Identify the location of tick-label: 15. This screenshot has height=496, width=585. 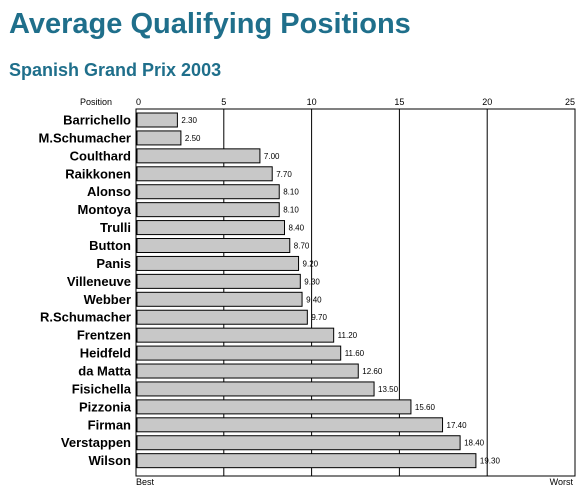
(399, 102).